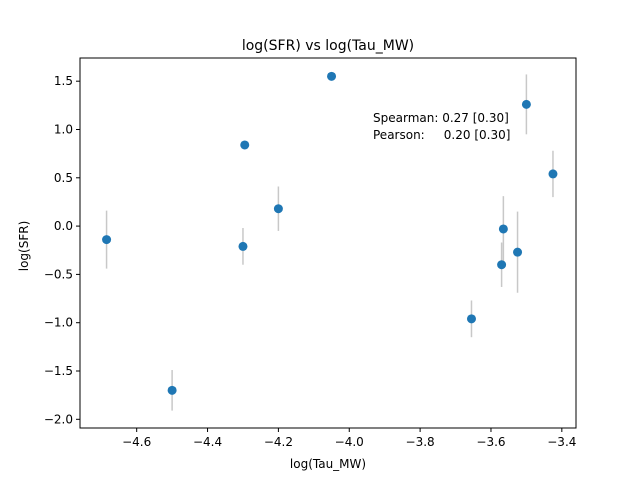 This screenshot has height=480, width=640. Describe the element at coordinates (63, 226) in the screenshot. I see `y-tick-label: 0.0` at that location.